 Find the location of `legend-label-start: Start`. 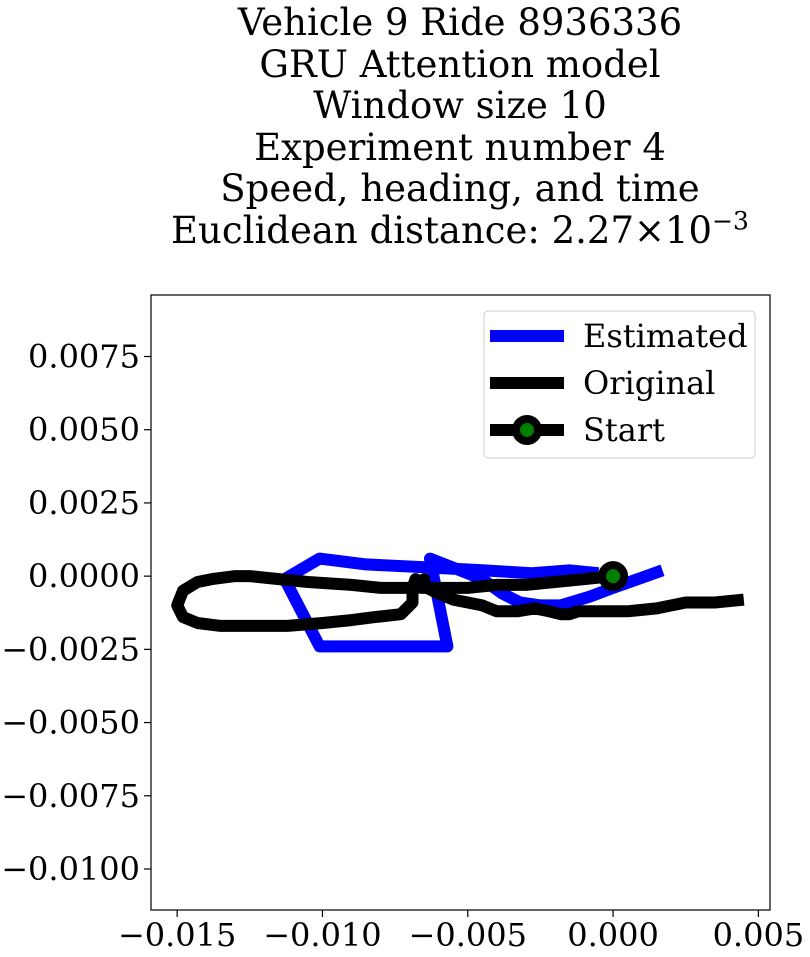

legend-label-start: Start is located at coordinates (624, 430).